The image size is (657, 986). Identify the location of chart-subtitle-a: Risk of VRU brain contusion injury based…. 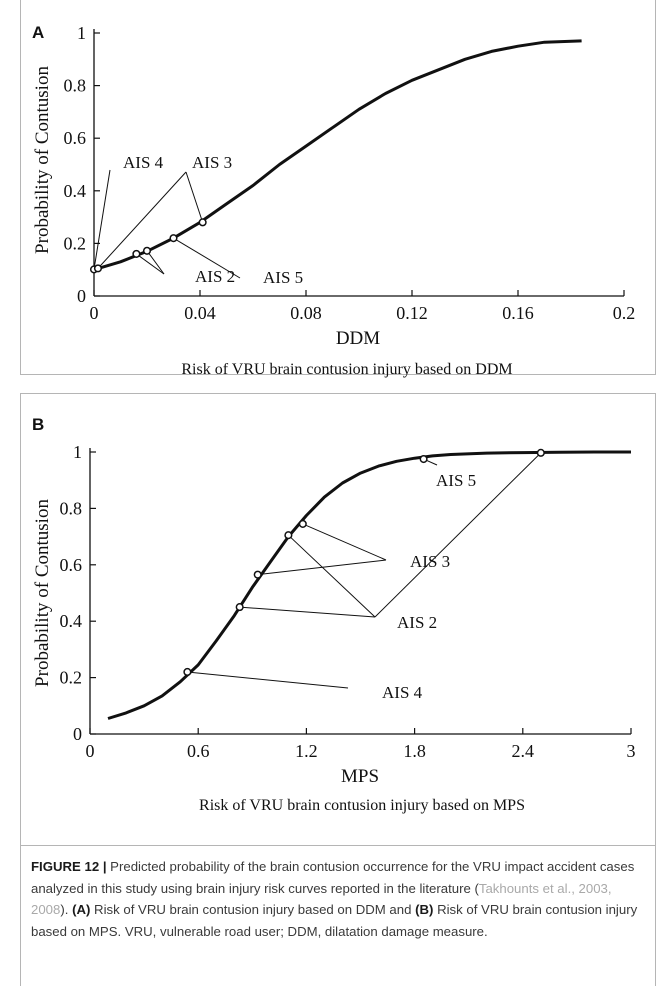
(346, 369).